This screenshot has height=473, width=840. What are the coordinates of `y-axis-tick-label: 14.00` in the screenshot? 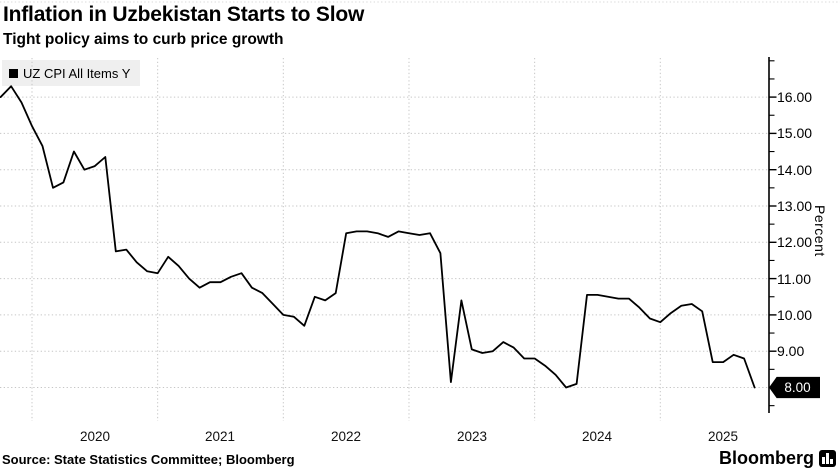 It's located at (795, 170).